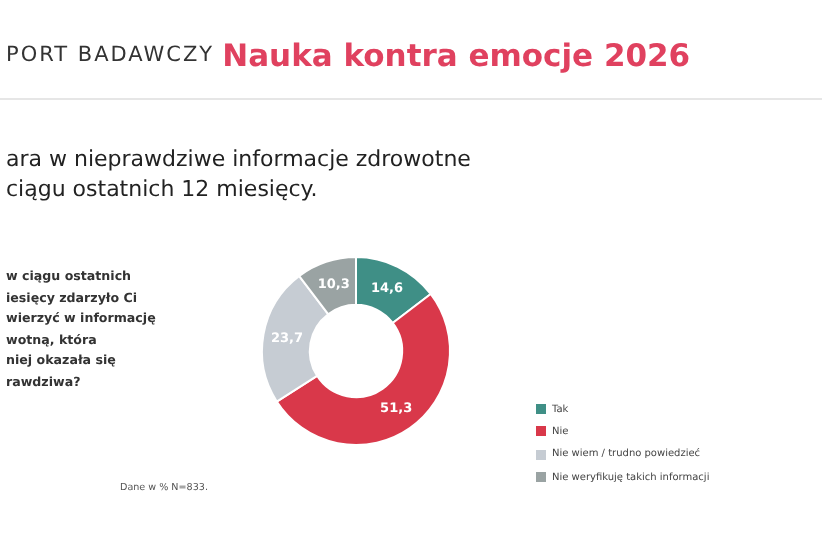  What do you see at coordinates (110, 55) in the screenshot?
I see `text: PORT BADAWCZY` at bounding box center [110, 55].